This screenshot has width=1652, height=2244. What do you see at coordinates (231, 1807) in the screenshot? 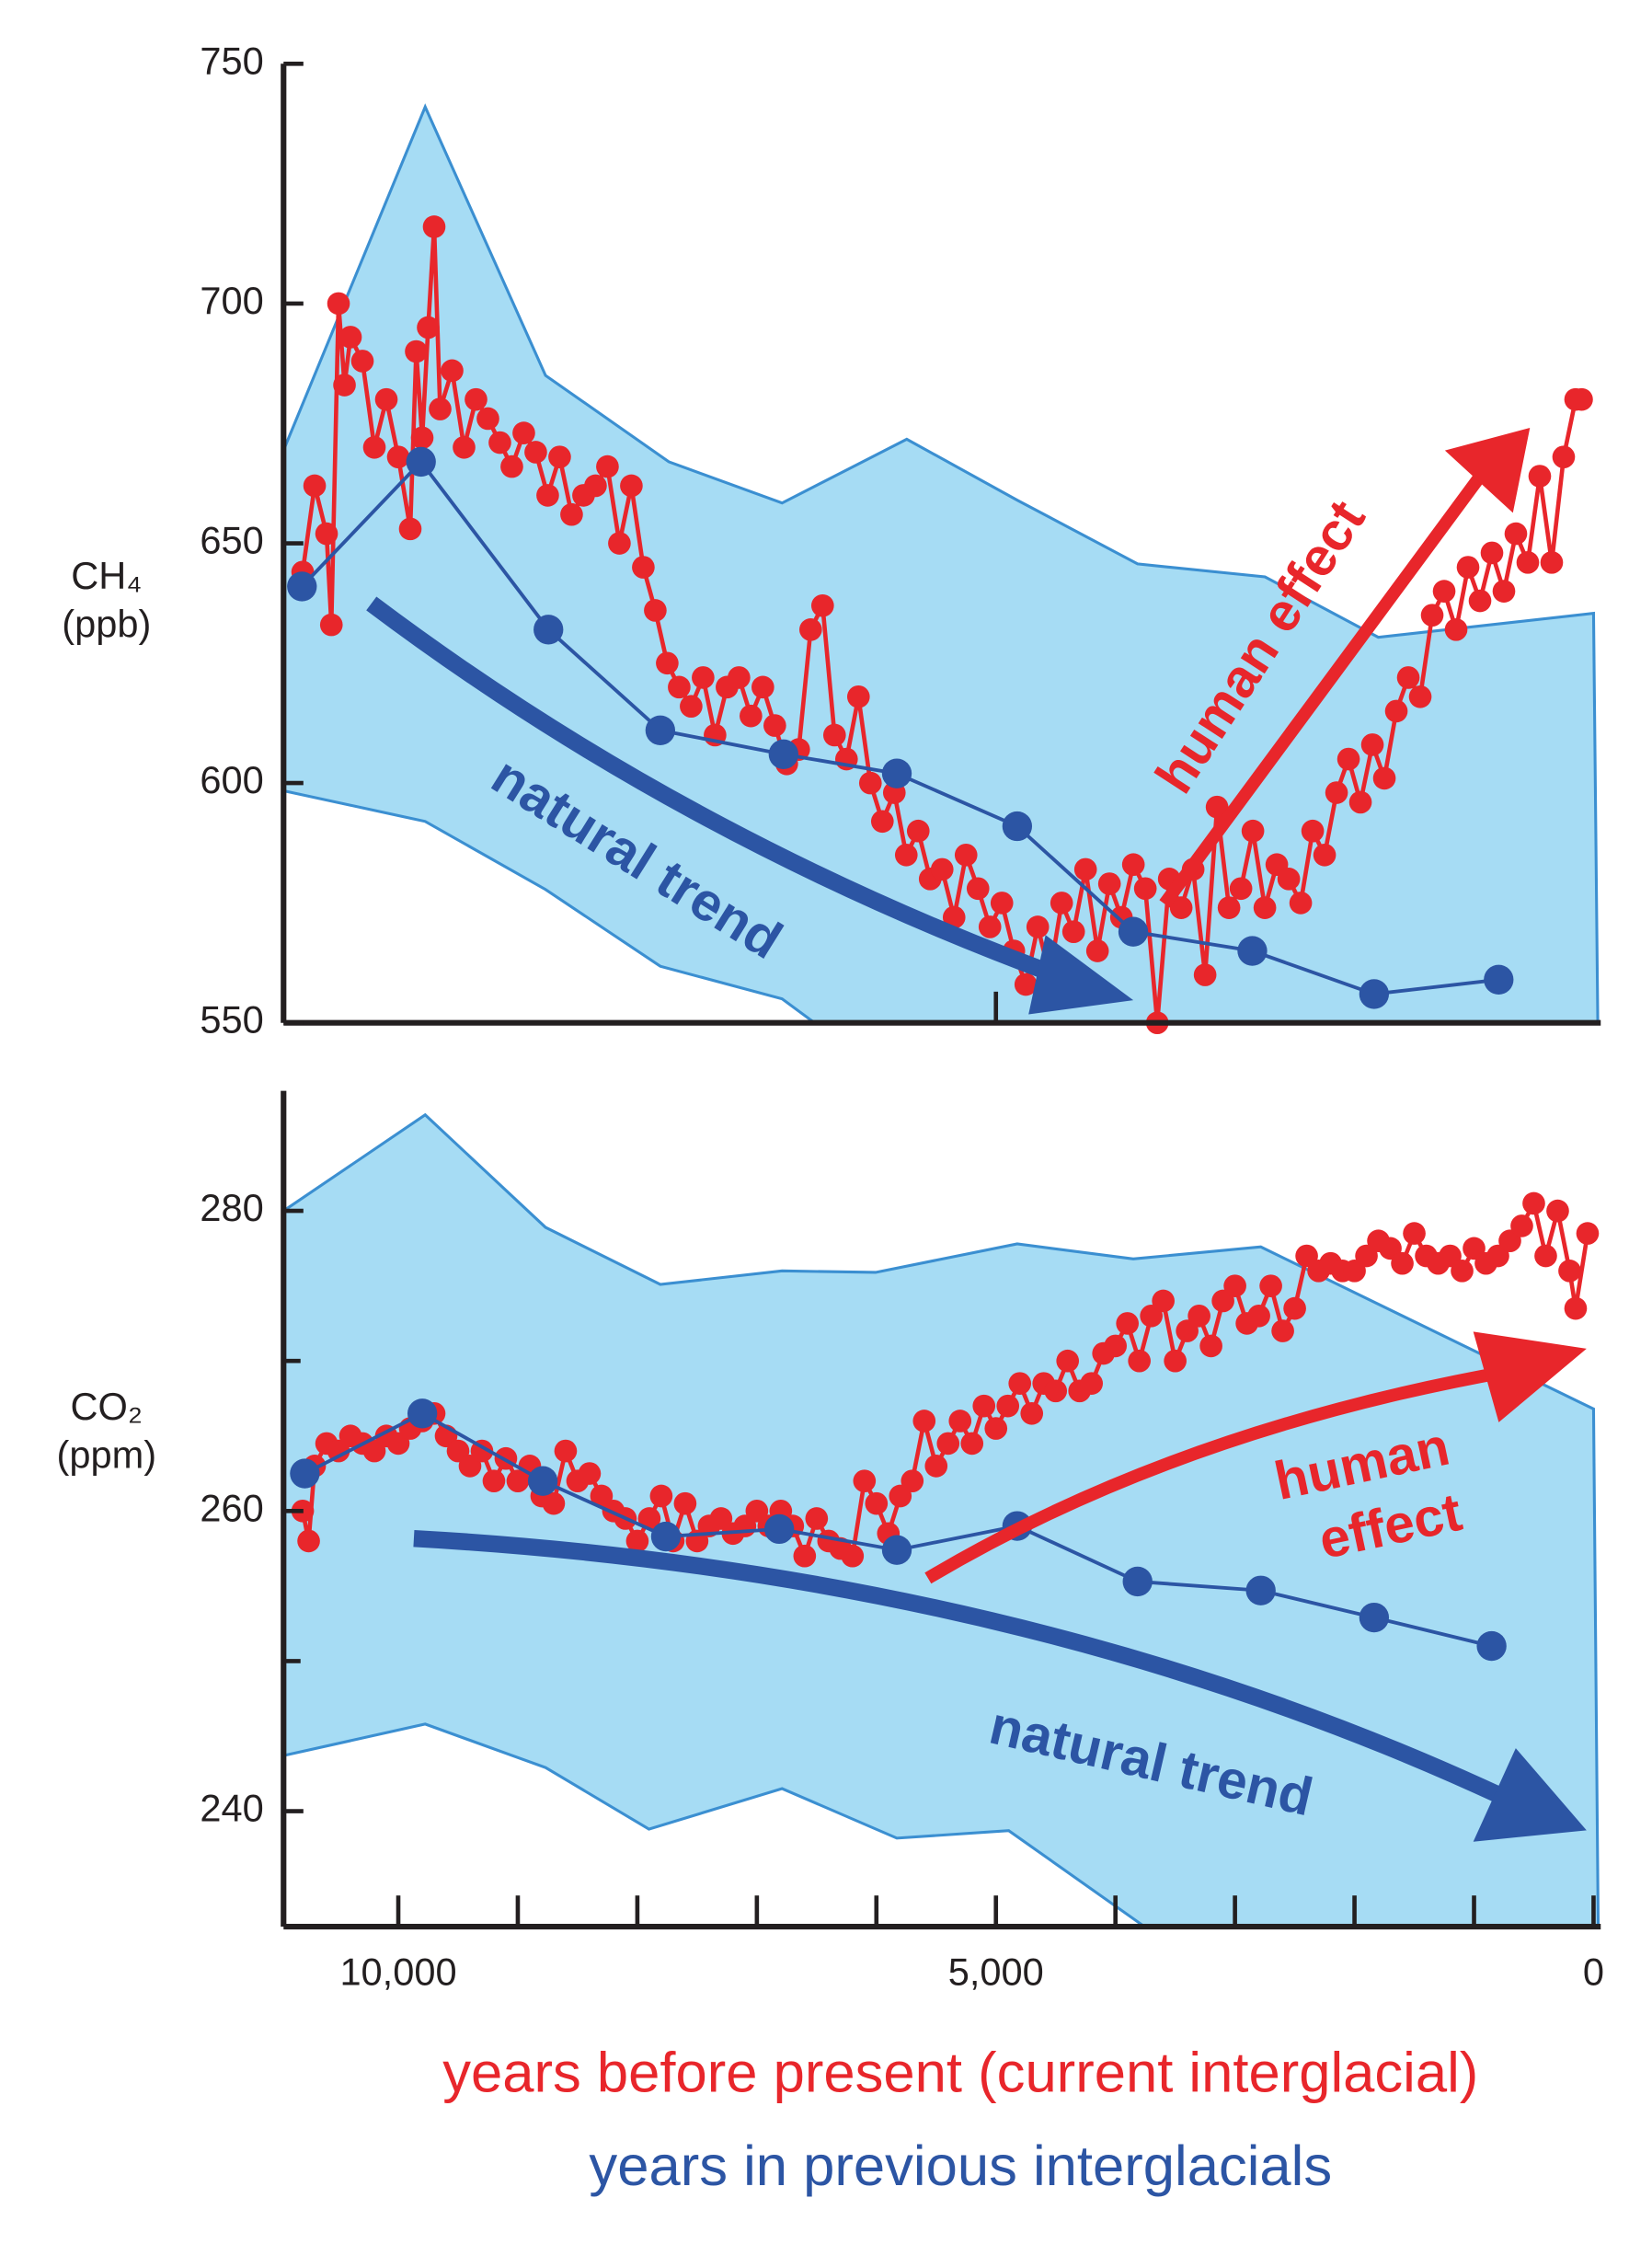
I see `y-tick-label: 240` at bounding box center [231, 1807].